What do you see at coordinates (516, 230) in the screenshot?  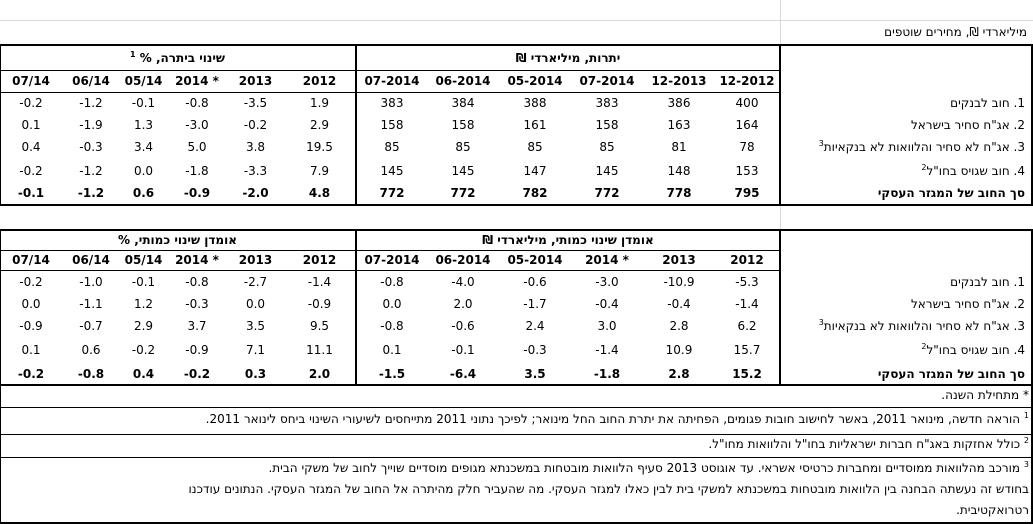 I see `bottom-table-border` at bounding box center [516, 230].